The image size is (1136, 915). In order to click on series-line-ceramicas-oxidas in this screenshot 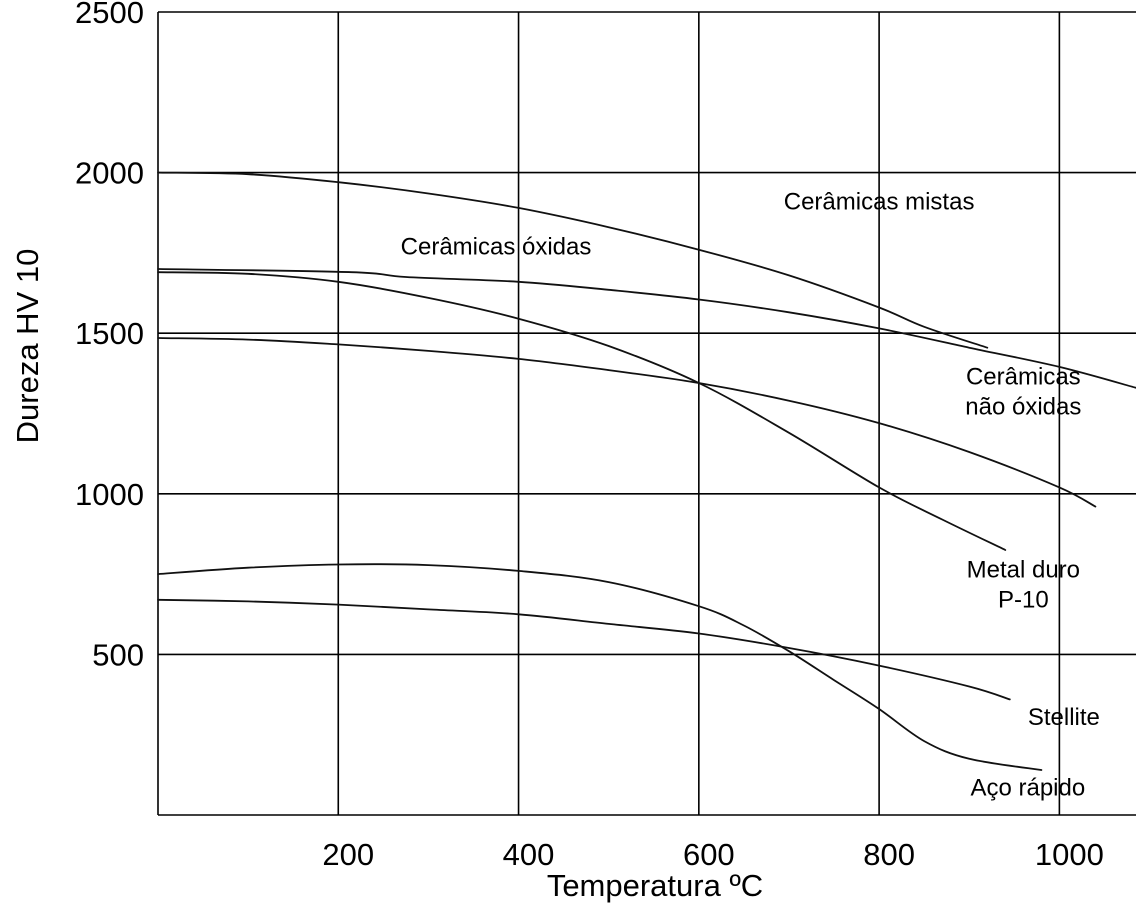, I will do `click(646, 328)`.